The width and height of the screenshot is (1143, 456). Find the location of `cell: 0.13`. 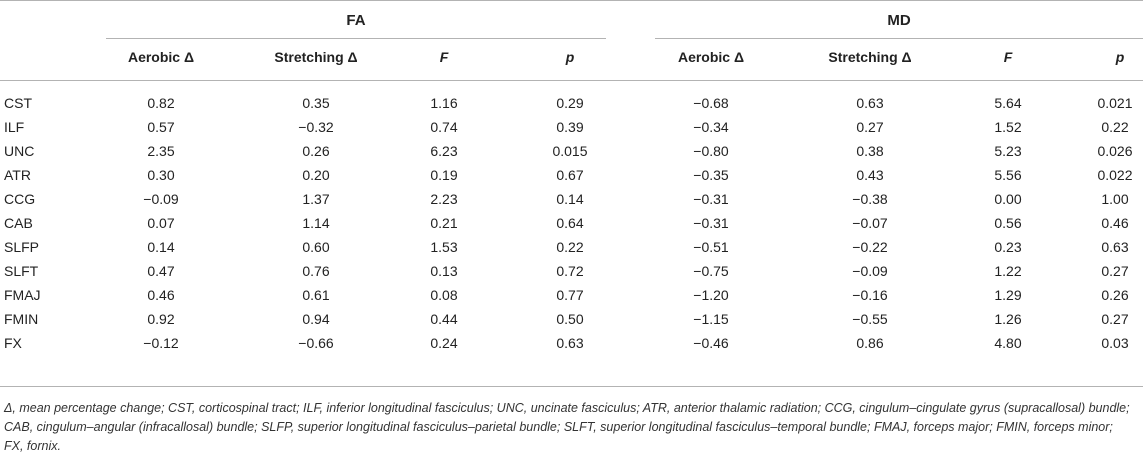

cell: 0.13 is located at coordinates (444, 271).